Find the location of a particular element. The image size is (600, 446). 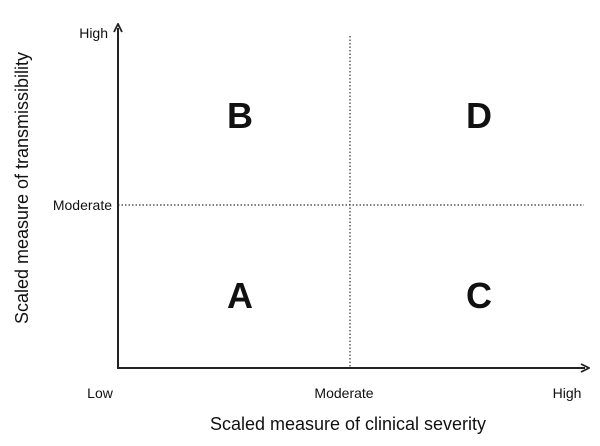

x-tick-low: Low is located at coordinates (100, 393).